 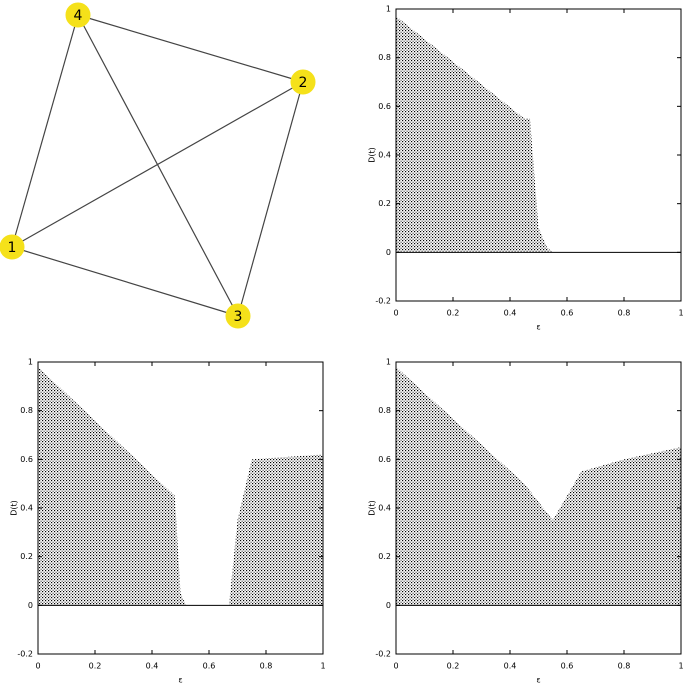 I want to click on node: 2, so click(x=303, y=82).